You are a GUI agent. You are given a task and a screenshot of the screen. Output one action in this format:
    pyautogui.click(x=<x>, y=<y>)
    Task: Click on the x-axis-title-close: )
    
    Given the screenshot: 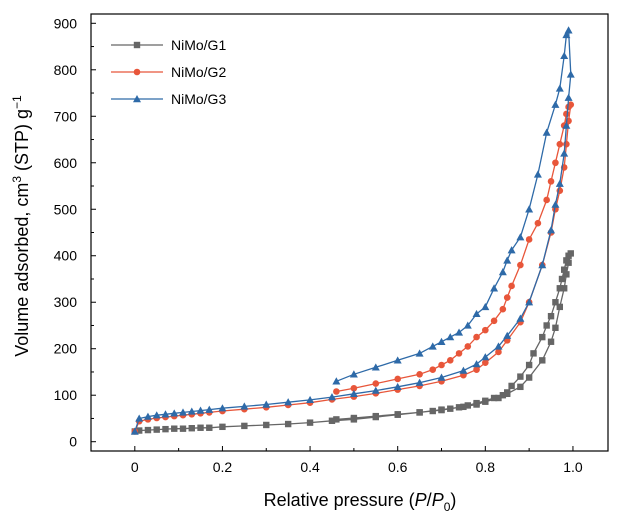 What is the action you would take?
    pyautogui.click(x=453, y=500)
    